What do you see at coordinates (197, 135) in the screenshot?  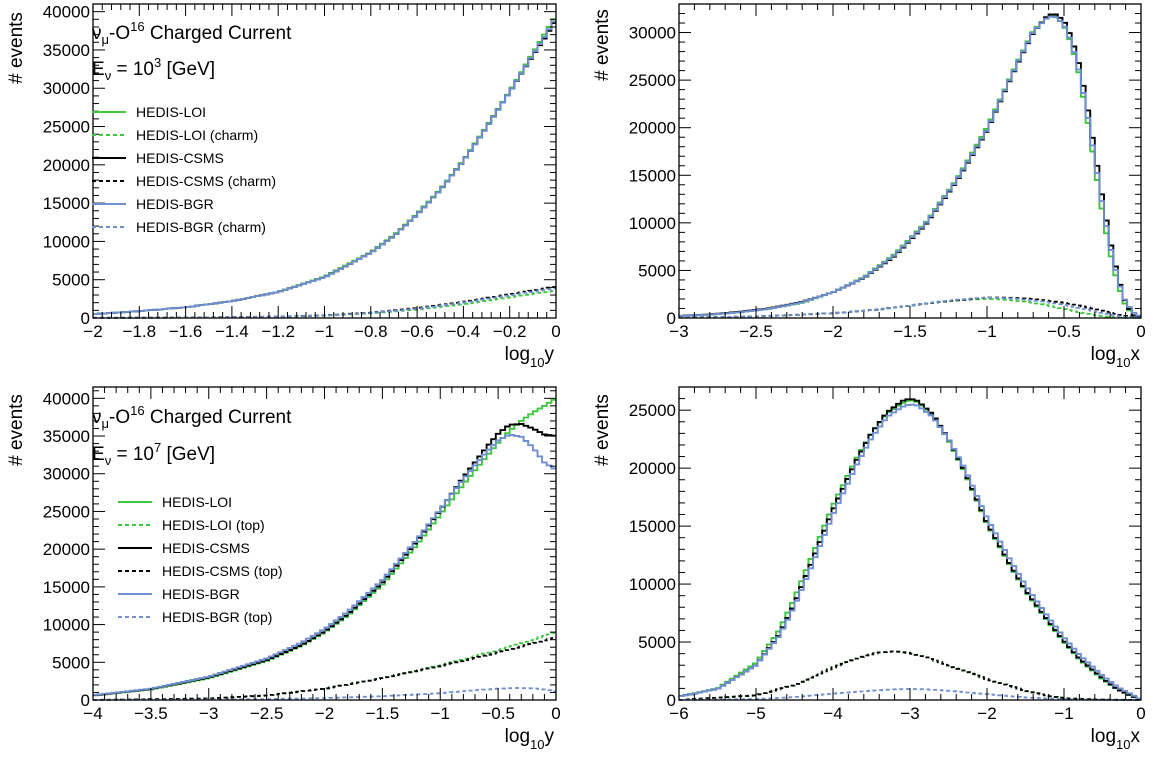 I see `legend-label: HEDIS-LOI (charm)` at bounding box center [197, 135].